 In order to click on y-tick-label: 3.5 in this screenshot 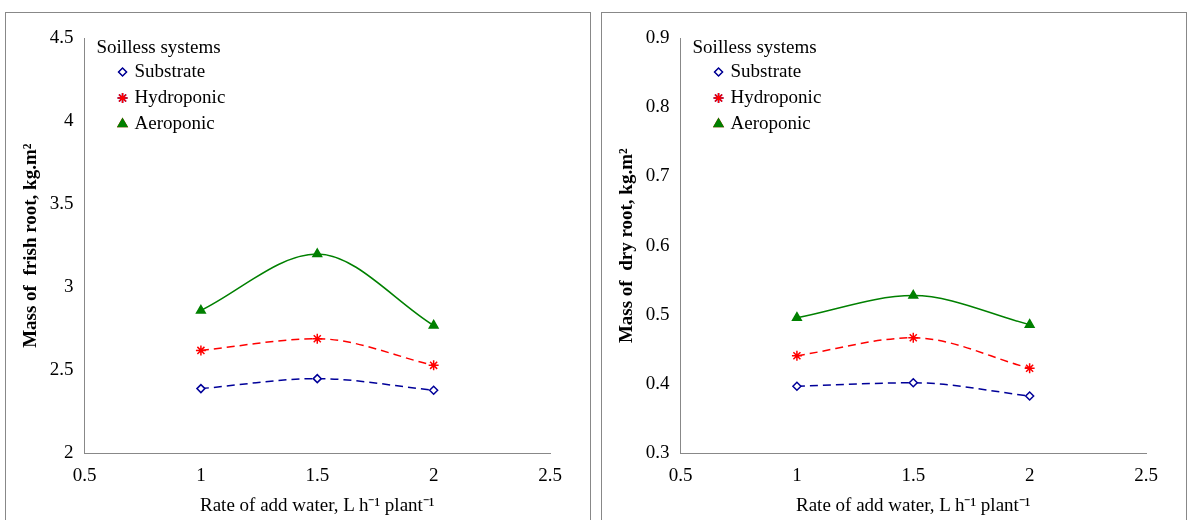, I will do `click(61, 203)`.